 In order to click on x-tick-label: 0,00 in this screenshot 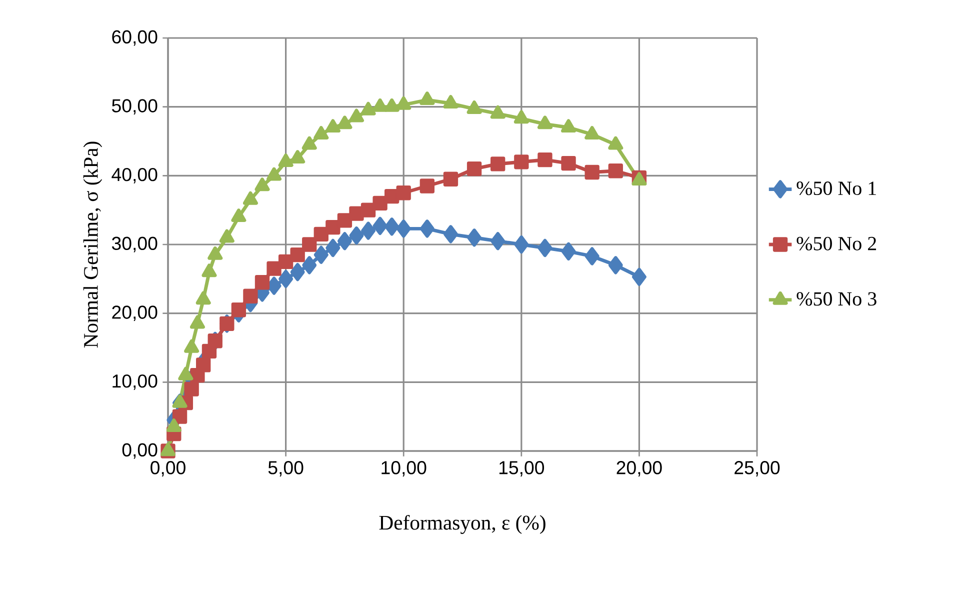, I will do `click(168, 468)`.